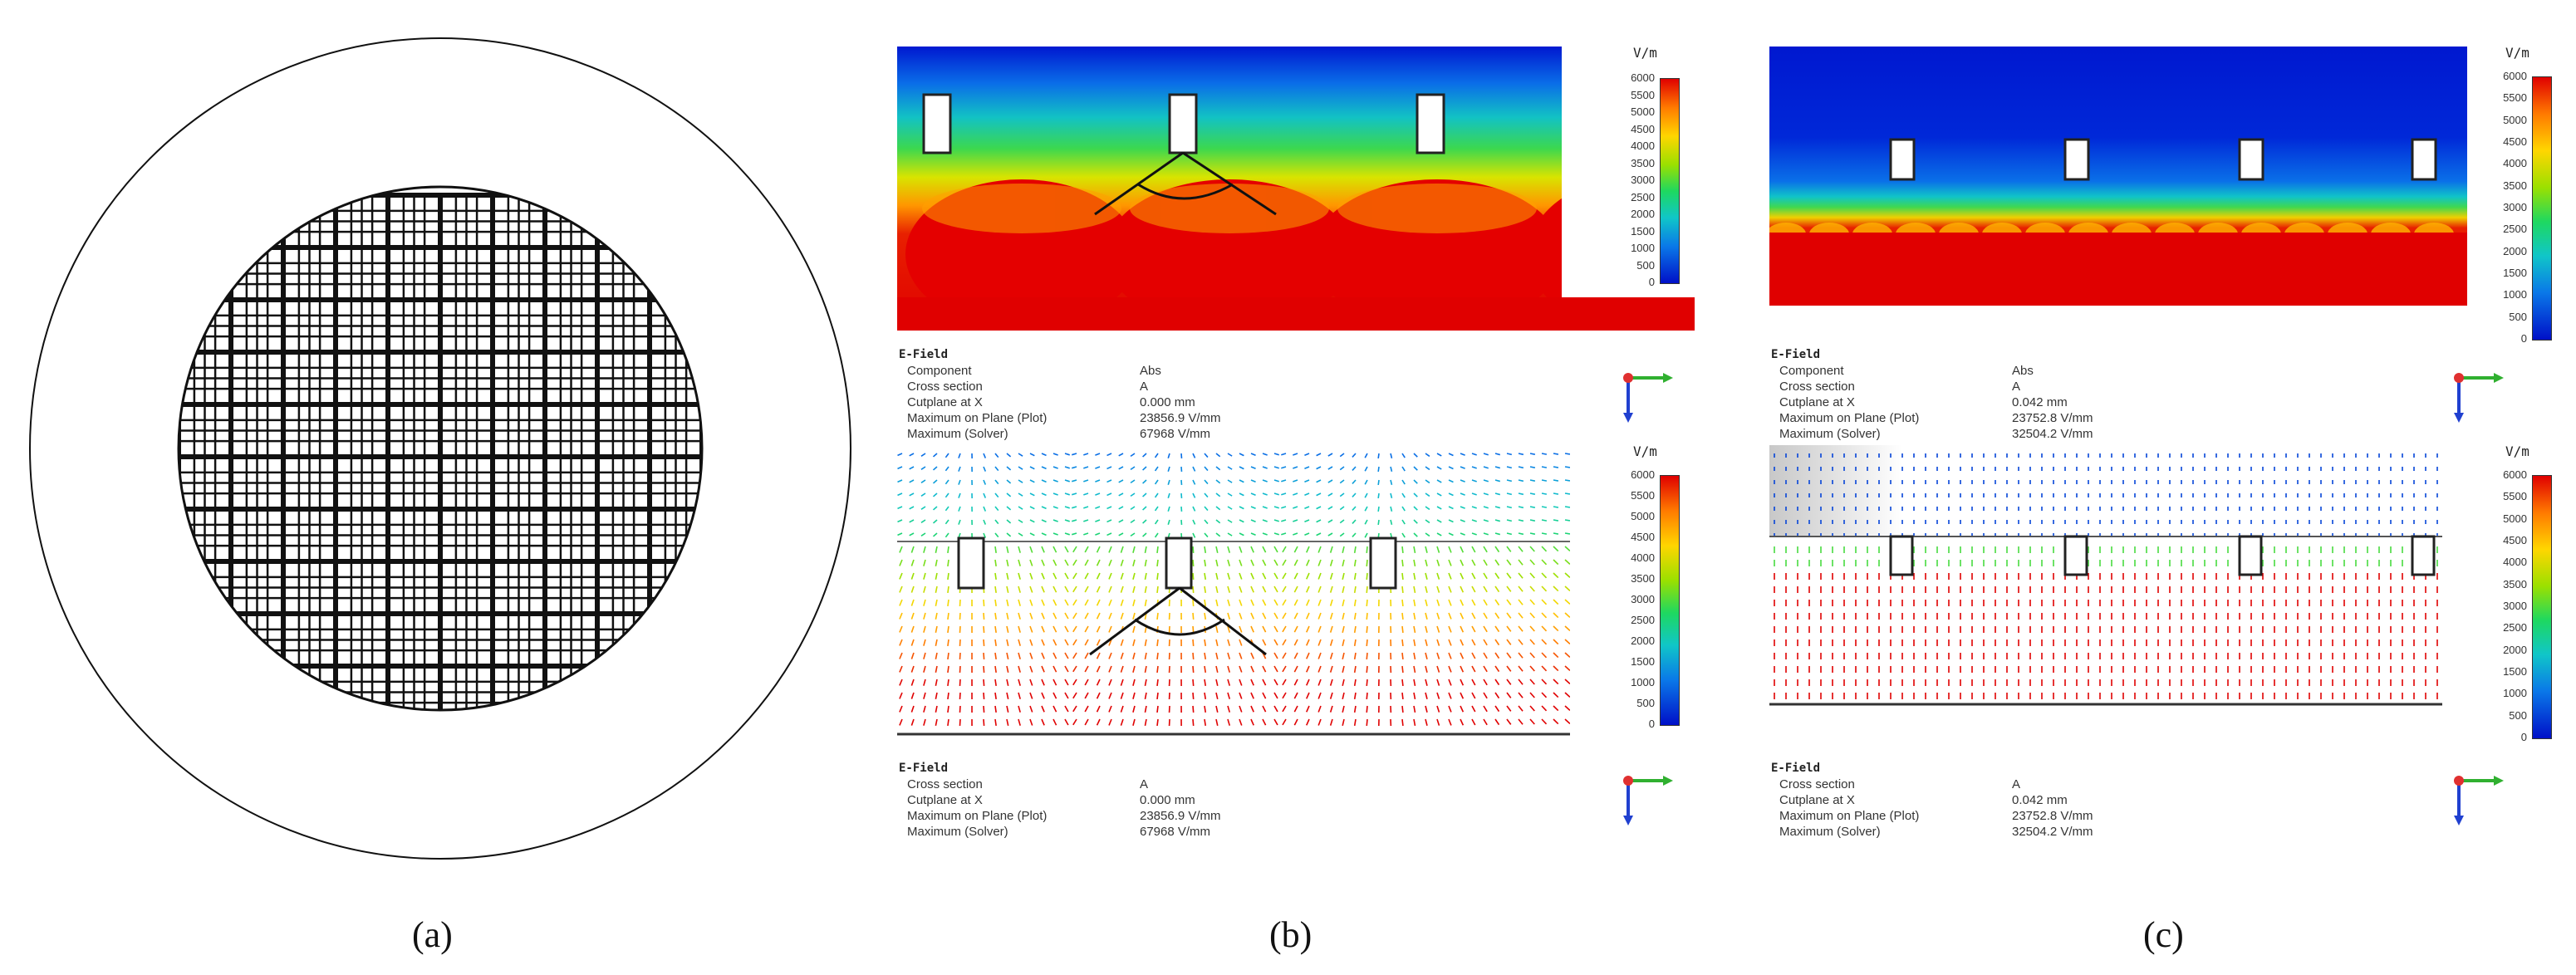 The image size is (2576, 975). Describe the element at coordinates (1178, 621) in the screenshot. I see `angle-marker` at that location.